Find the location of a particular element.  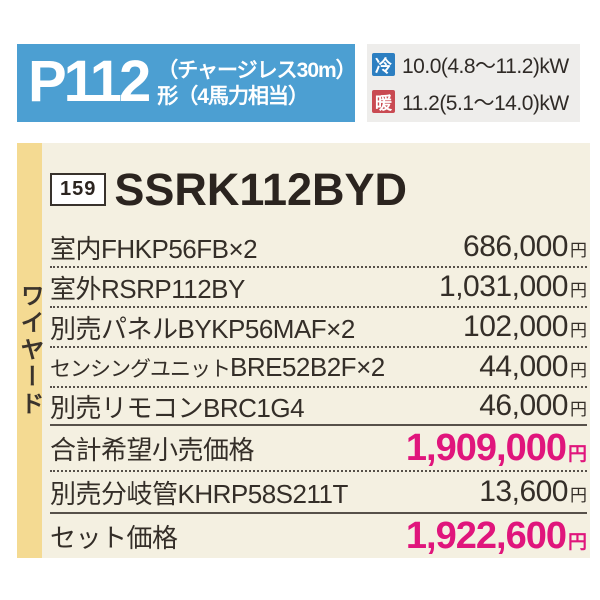

item-label: 別売リモコンBRC1G4 is located at coordinates (177, 407).